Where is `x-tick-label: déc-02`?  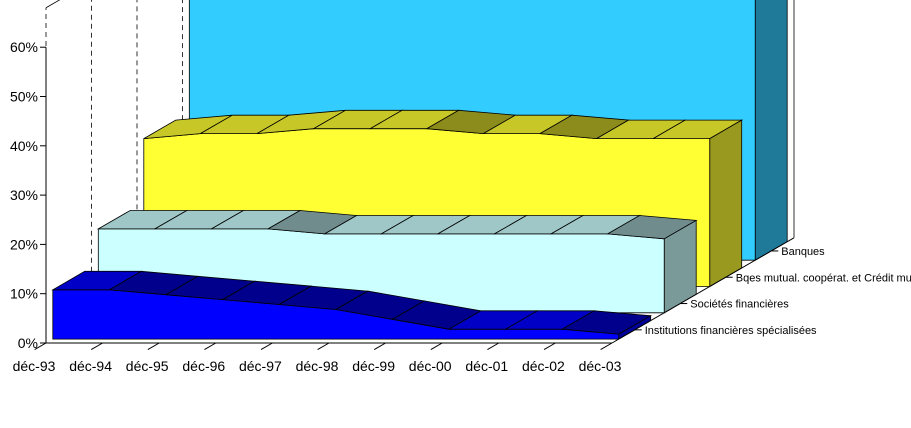 x-tick-label: déc-02 is located at coordinates (543, 366).